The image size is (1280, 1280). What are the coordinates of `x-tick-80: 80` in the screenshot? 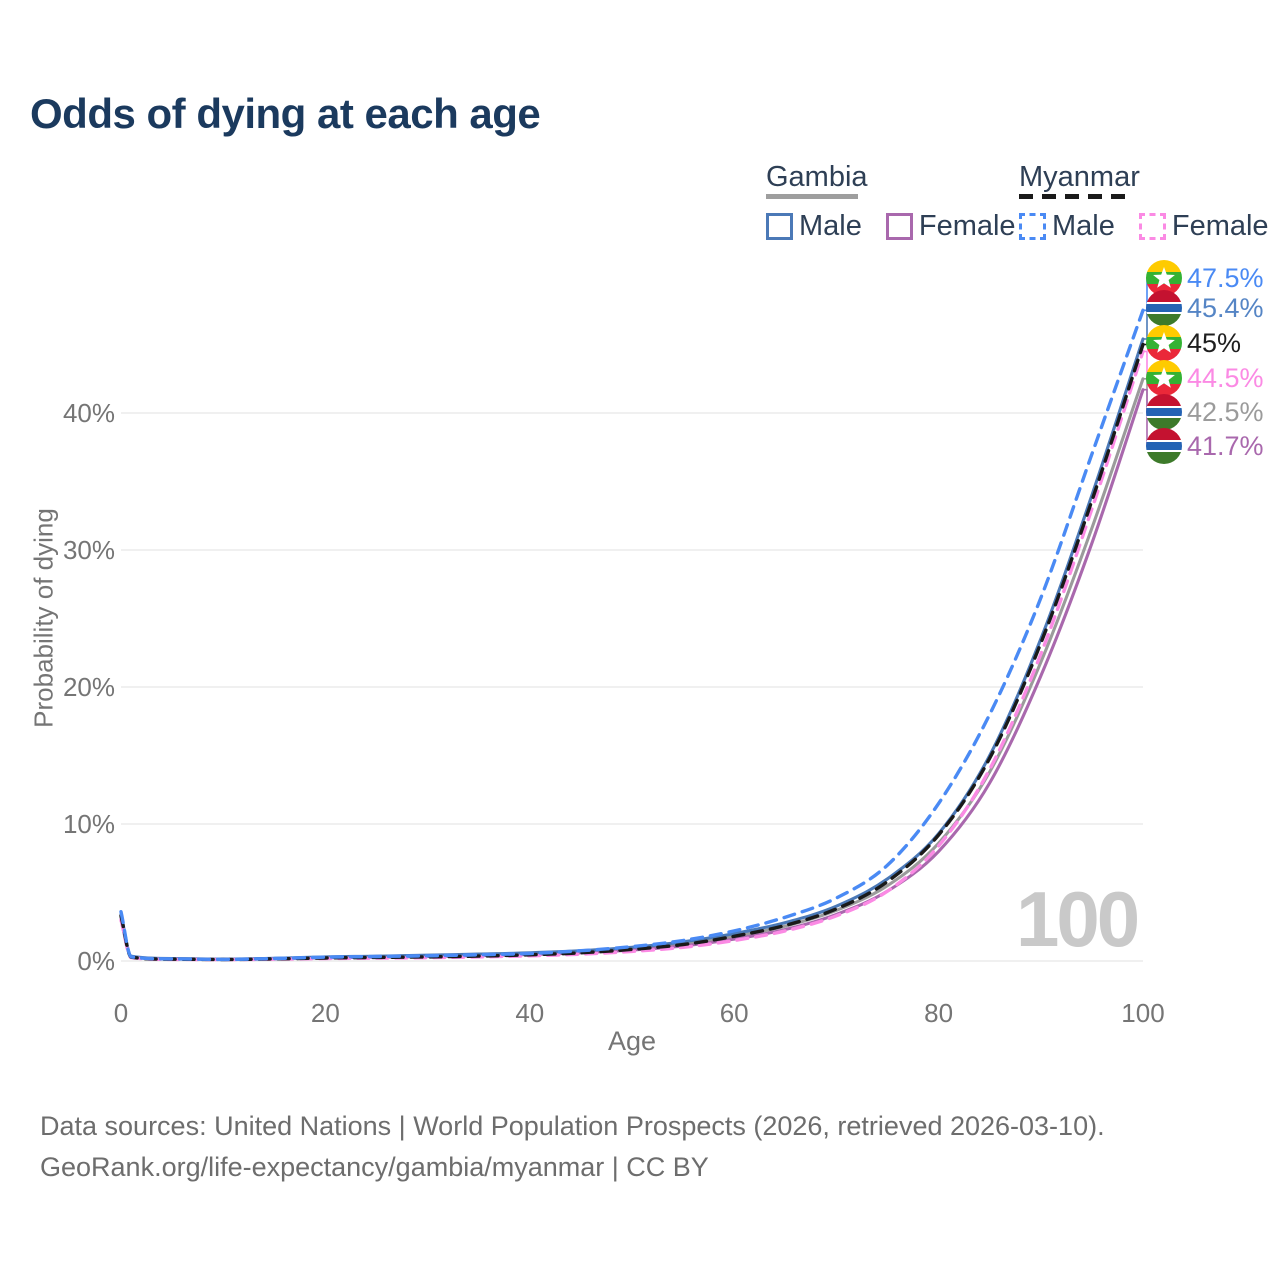 It's located at (939, 1013).